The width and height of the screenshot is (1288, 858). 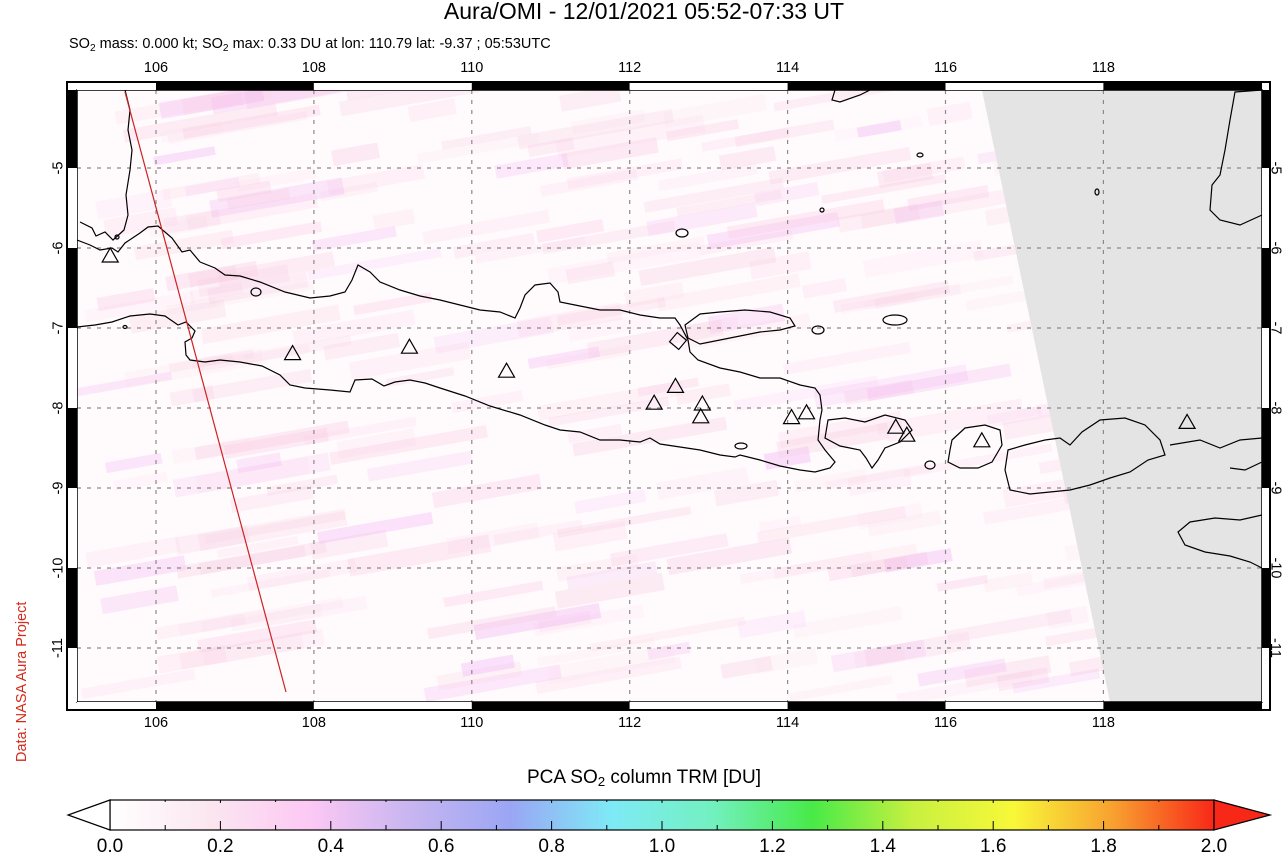 I want to click on colorbar-tick-label: 1.4, so click(x=883, y=846).